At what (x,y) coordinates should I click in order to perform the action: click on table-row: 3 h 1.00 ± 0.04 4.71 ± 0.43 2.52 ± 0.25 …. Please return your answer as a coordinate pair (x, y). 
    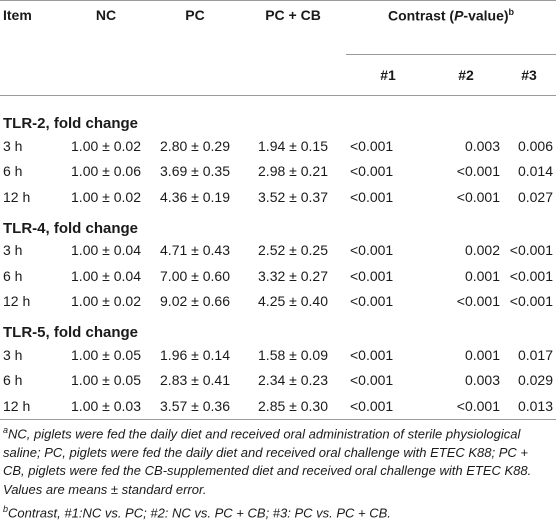
    Looking at the image, I should click on (278, 251).